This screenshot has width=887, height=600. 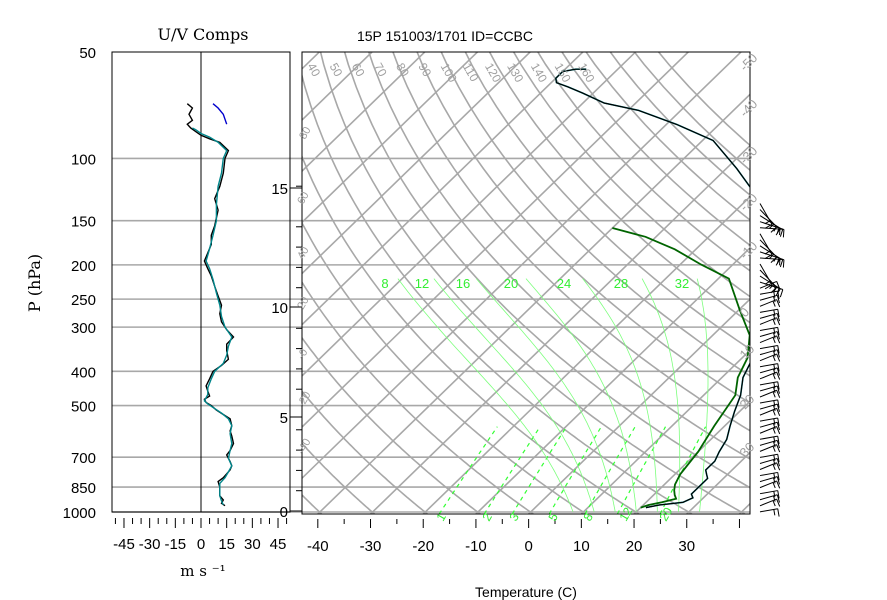 I want to click on skewt-x-tick-label: 30, so click(x=686, y=546).